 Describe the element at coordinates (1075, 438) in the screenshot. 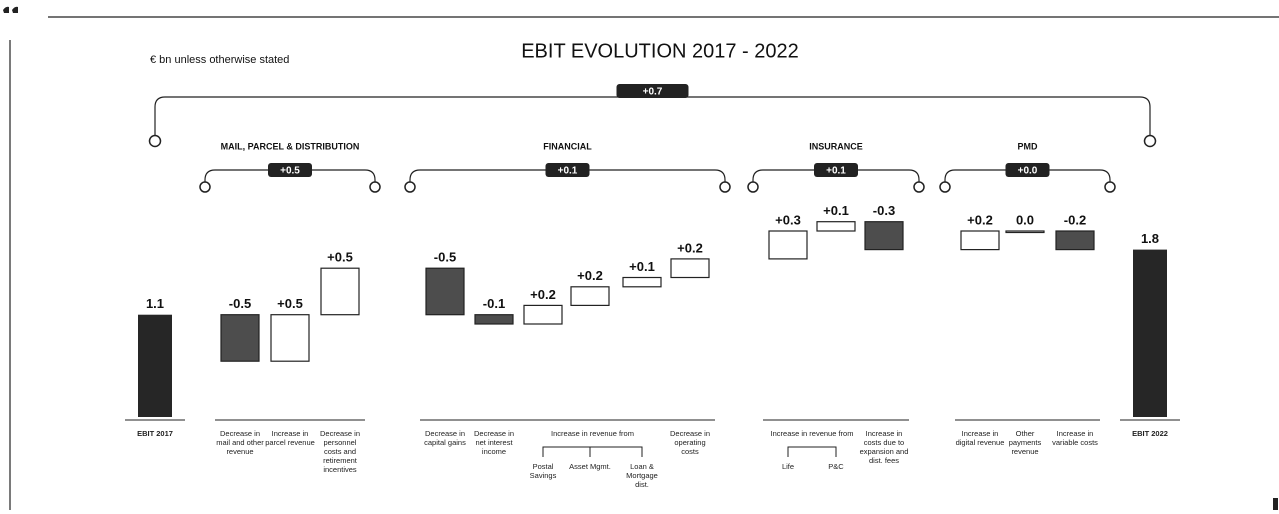

I see `category-label: Increase in variable costs` at that location.